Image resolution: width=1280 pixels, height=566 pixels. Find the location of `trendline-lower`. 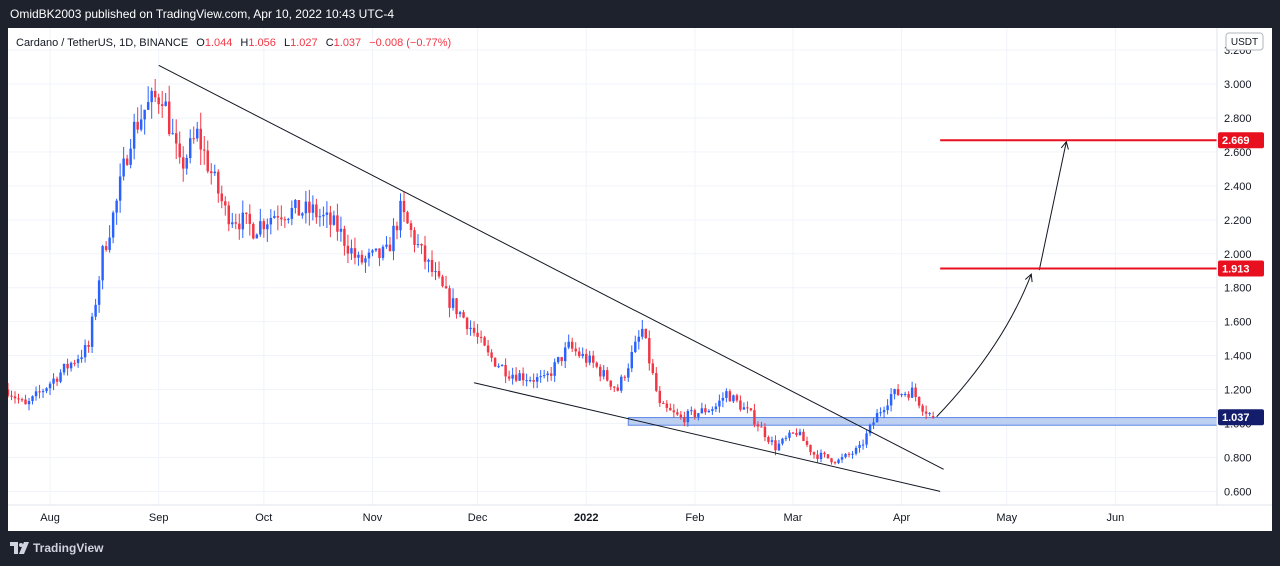

trendline-lower is located at coordinates (707, 437).